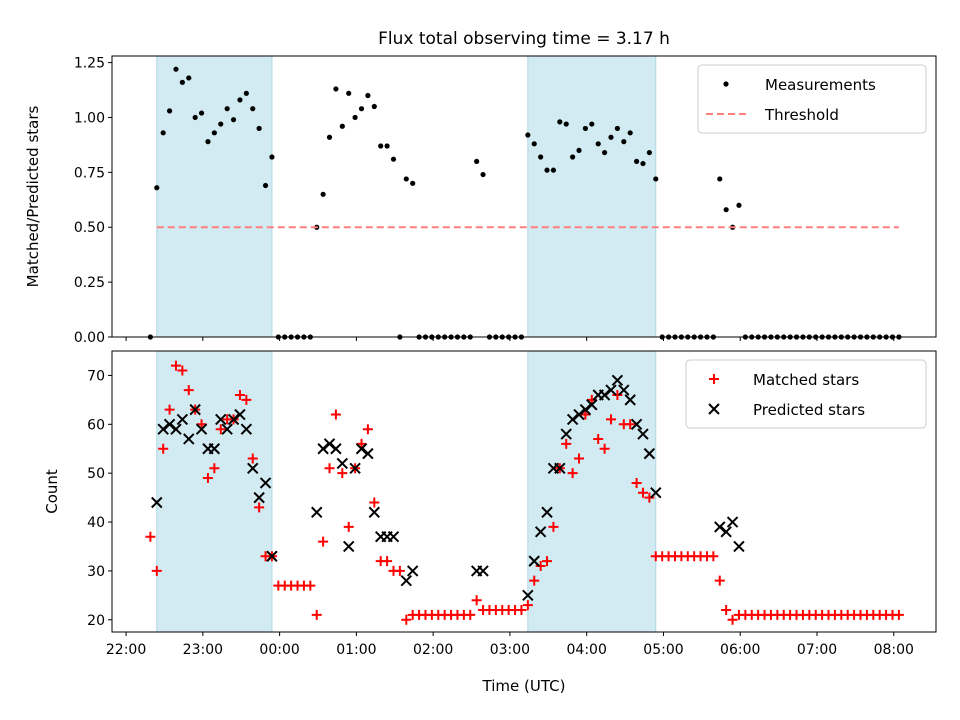  Describe the element at coordinates (126, 650) in the screenshot. I see `x-tick-label: 22:00` at that location.